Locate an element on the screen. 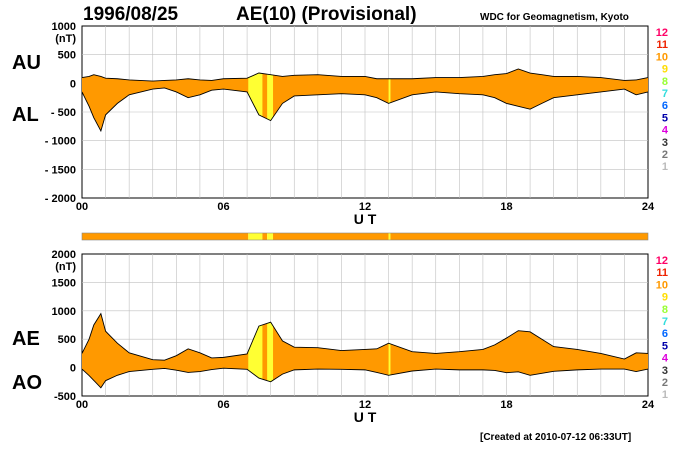 This screenshot has width=700, height=450. y-tick-label: 2000 is located at coordinates (64, 255).